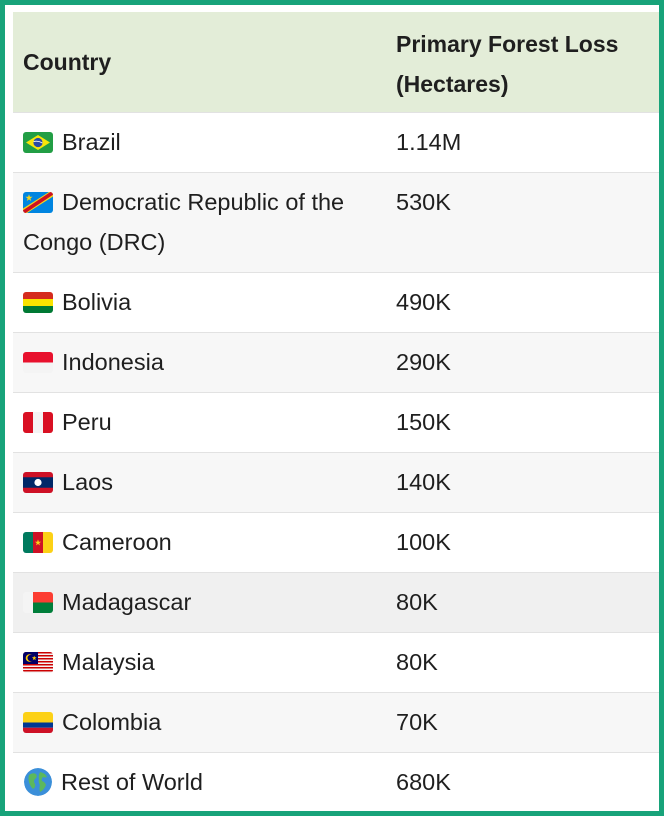  Describe the element at coordinates (184, 222) in the screenshot. I see `country-name: Democratic Republic of the Congo (DRC)` at that location.